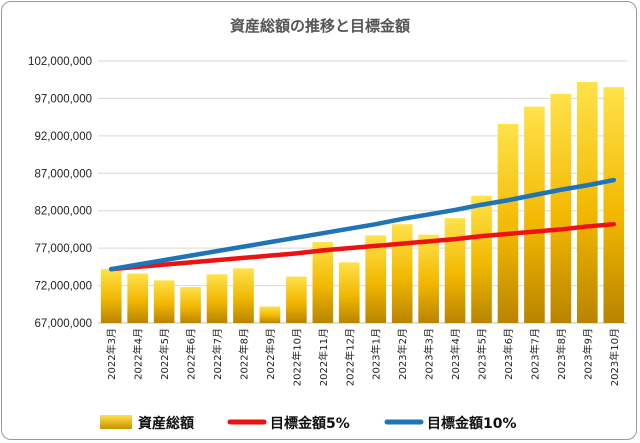  I want to click on x-tick-label: 2022年6月, so click(191, 354).